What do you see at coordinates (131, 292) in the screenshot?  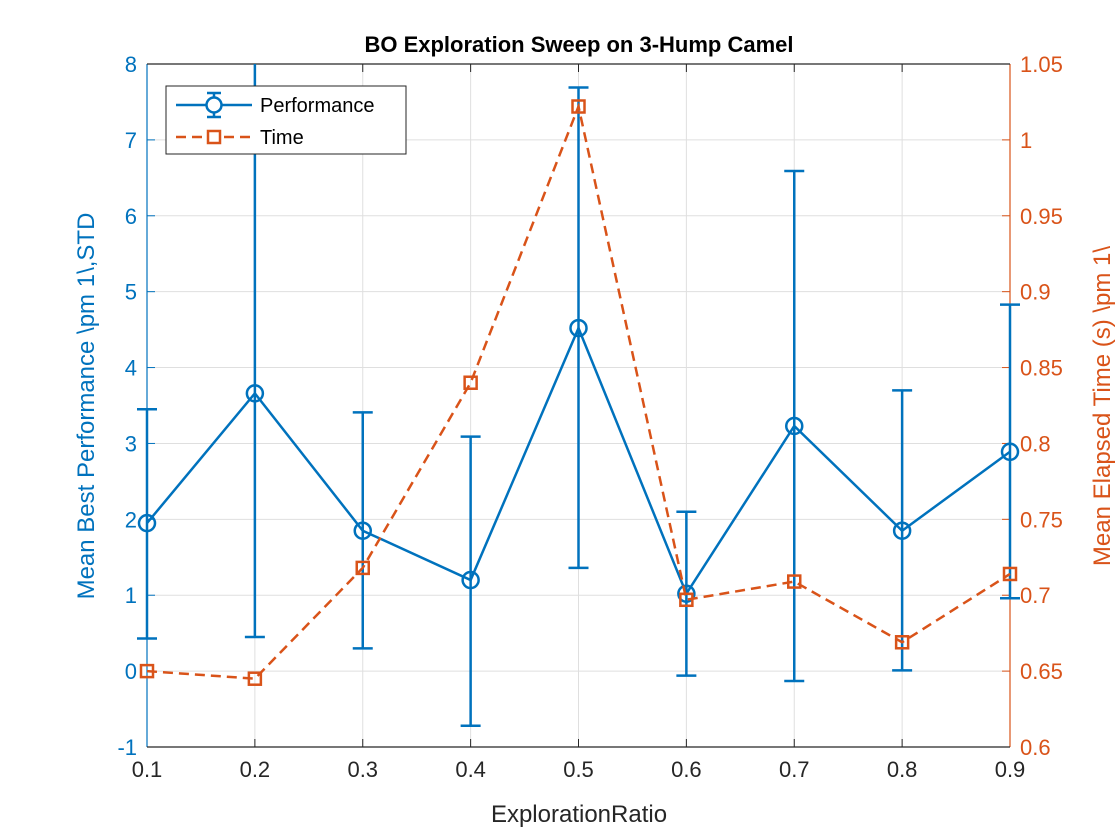 I see `y-left-tick-label: 5` at bounding box center [131, 292].